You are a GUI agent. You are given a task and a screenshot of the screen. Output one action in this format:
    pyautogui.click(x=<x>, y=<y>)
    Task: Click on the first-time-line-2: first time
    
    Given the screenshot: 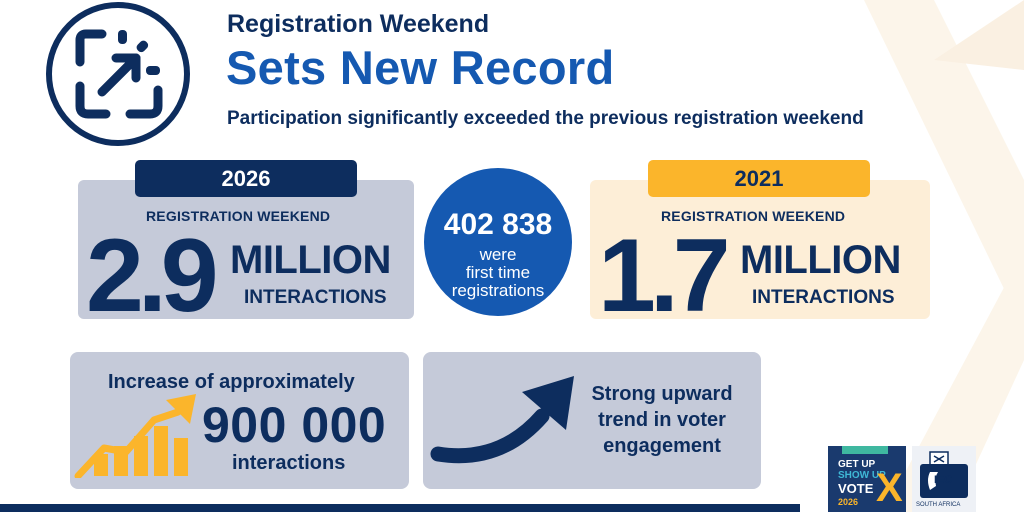 What is the action you would take?
    pyautogui.click(x=498, y=272)
    